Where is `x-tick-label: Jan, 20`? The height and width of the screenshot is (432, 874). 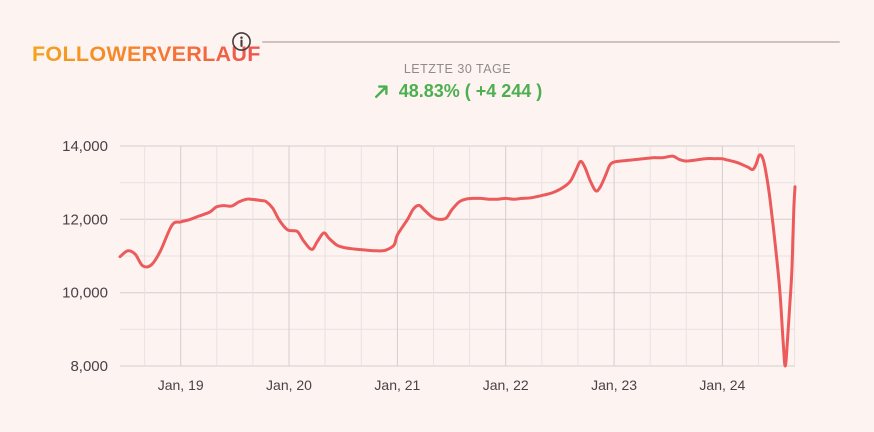 x-tick-label: Jan, 20 is located at coordinates (289, 385).